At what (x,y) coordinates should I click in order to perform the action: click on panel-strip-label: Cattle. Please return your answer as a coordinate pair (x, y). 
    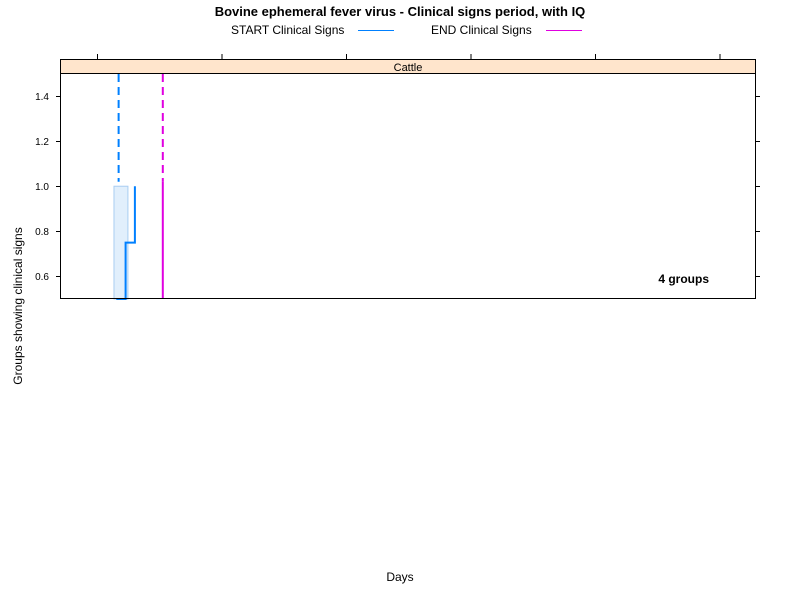
    Looking at the image, I should click on (408, 68).